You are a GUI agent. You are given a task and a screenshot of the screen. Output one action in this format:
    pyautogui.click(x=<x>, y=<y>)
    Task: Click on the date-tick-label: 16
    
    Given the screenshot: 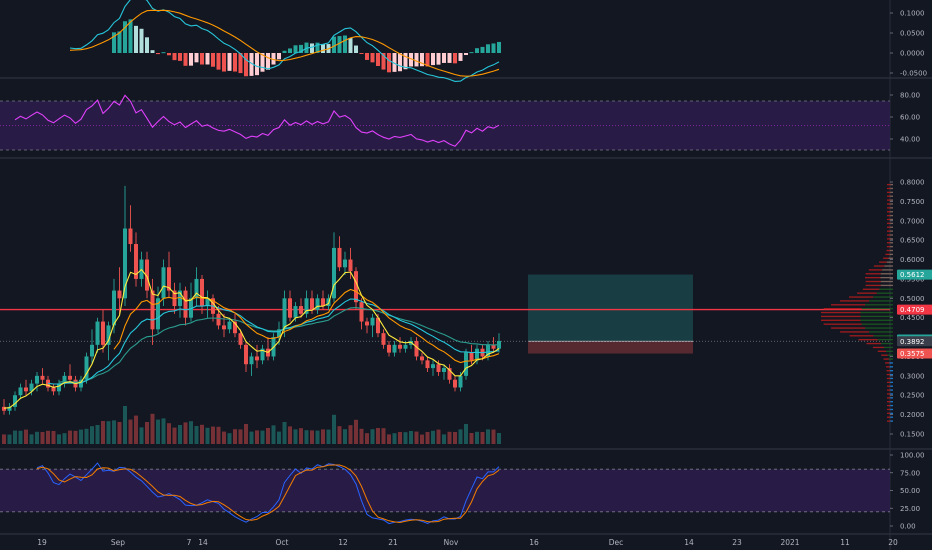 What is the action you would take?
    pyautogui.click(x=534, y=542)
    